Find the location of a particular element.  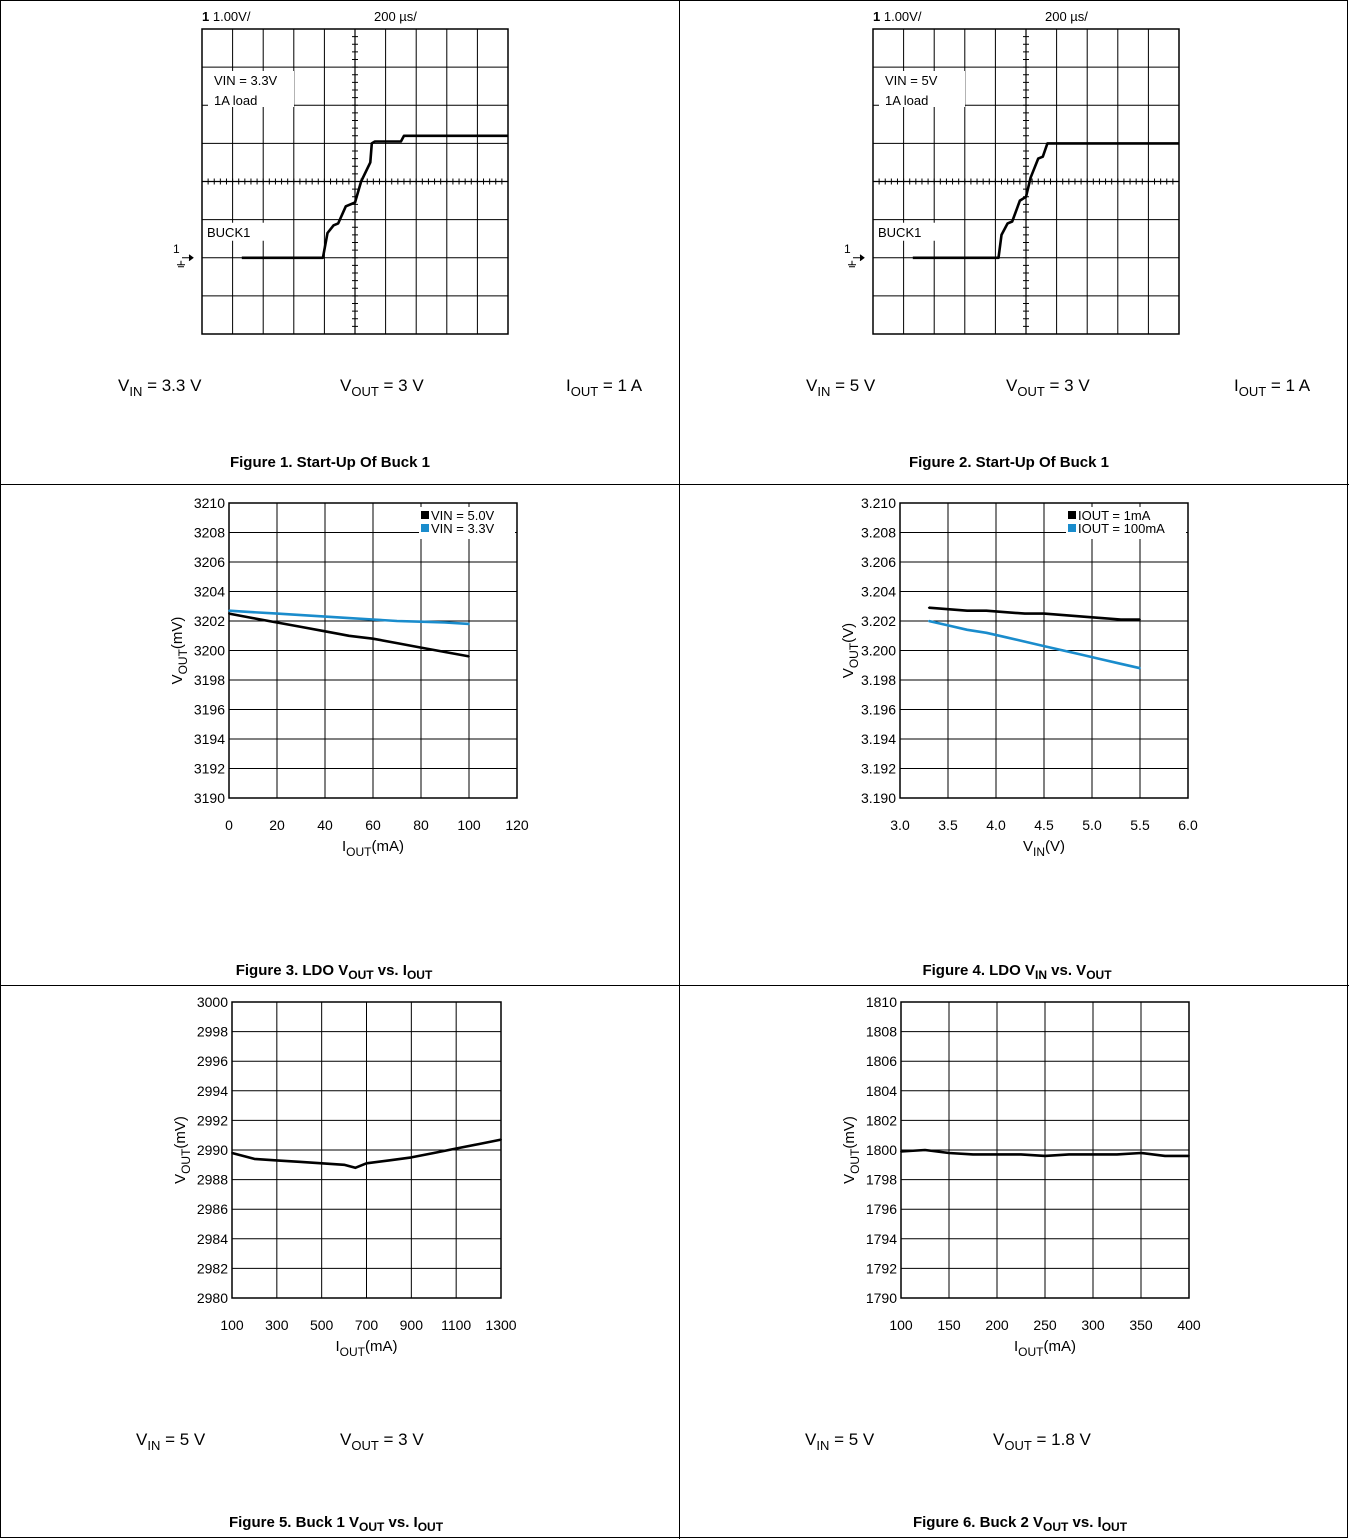

y-tick-label: 2992 is located at coordinates (212, 1120).